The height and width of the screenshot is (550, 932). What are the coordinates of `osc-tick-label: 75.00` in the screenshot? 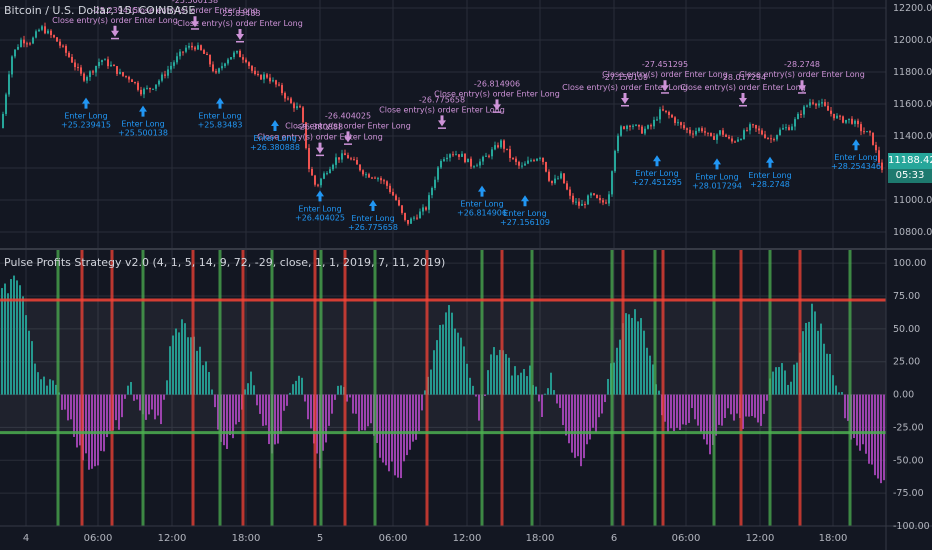 It's located at (906, 296).